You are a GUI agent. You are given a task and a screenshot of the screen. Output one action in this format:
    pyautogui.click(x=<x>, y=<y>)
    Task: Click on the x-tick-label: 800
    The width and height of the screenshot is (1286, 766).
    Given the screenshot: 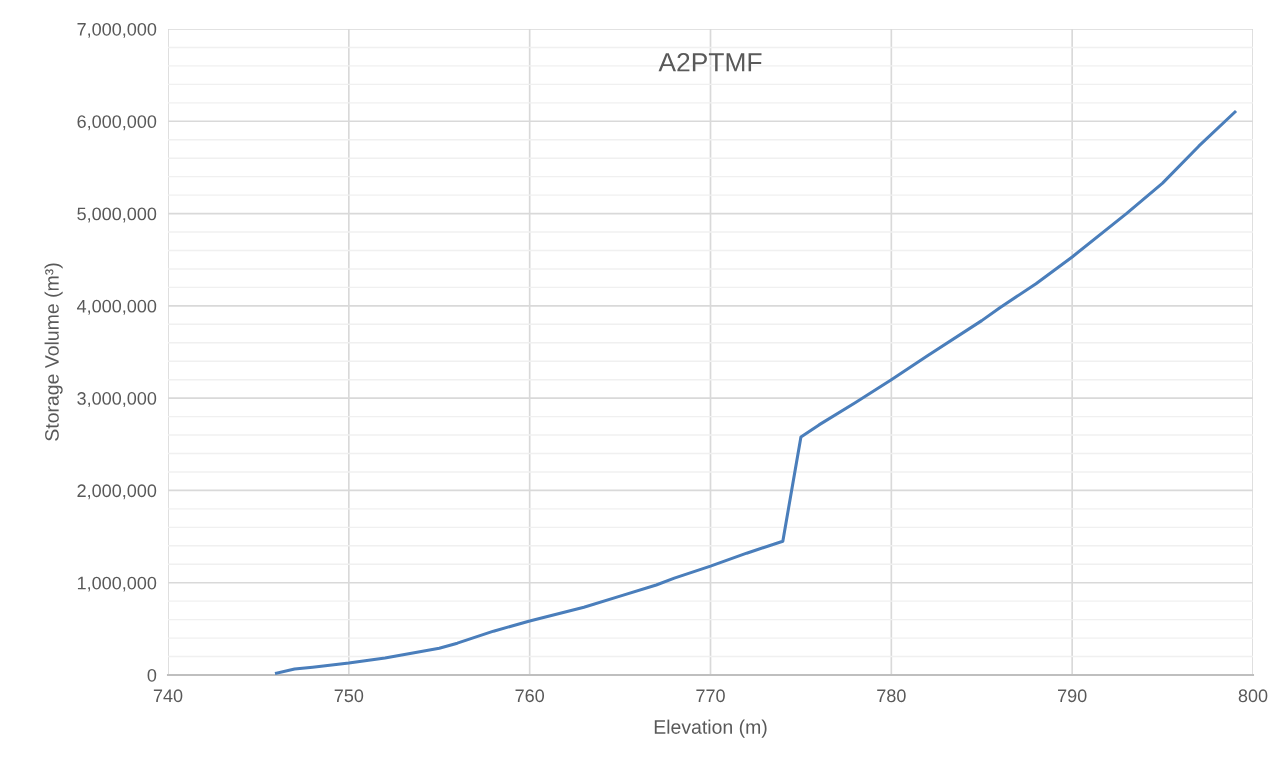 What is the action you would take?
    pyautogui.click(x=1253, y=696)
    